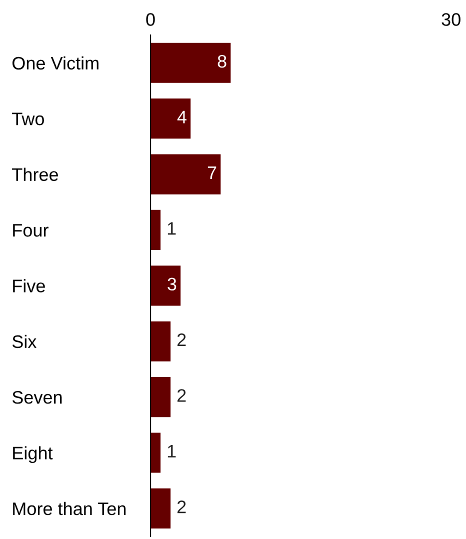 Image resolution: width=466 pixels, height=539 pixels. I want to click on y-tick-label: Seven, so click(37, 397).